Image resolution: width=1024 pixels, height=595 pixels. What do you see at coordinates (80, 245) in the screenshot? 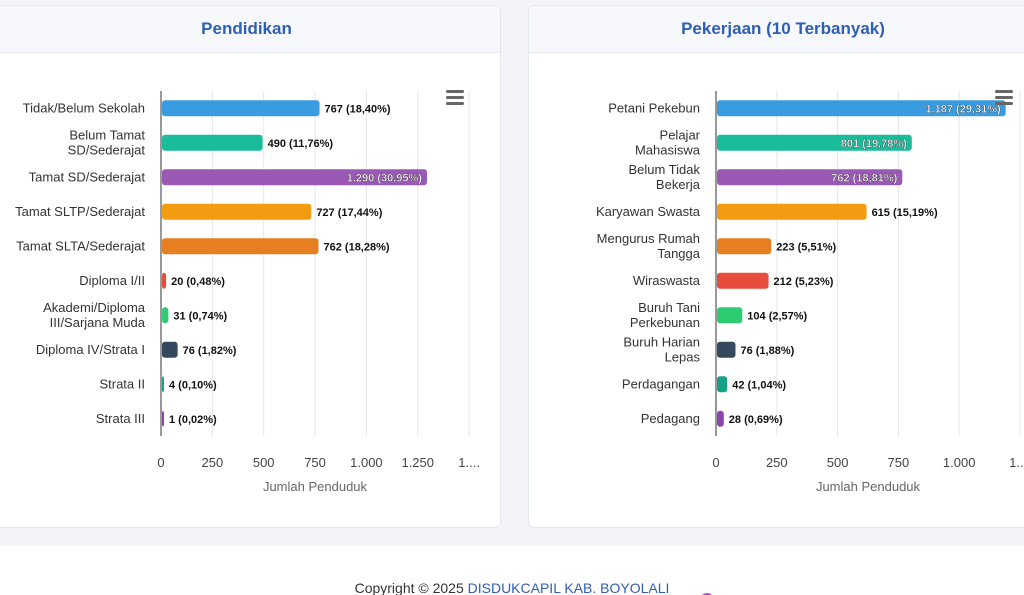
I see `category-label: Tamat SLTA/Sederajat` at bounding box center [80, 245].